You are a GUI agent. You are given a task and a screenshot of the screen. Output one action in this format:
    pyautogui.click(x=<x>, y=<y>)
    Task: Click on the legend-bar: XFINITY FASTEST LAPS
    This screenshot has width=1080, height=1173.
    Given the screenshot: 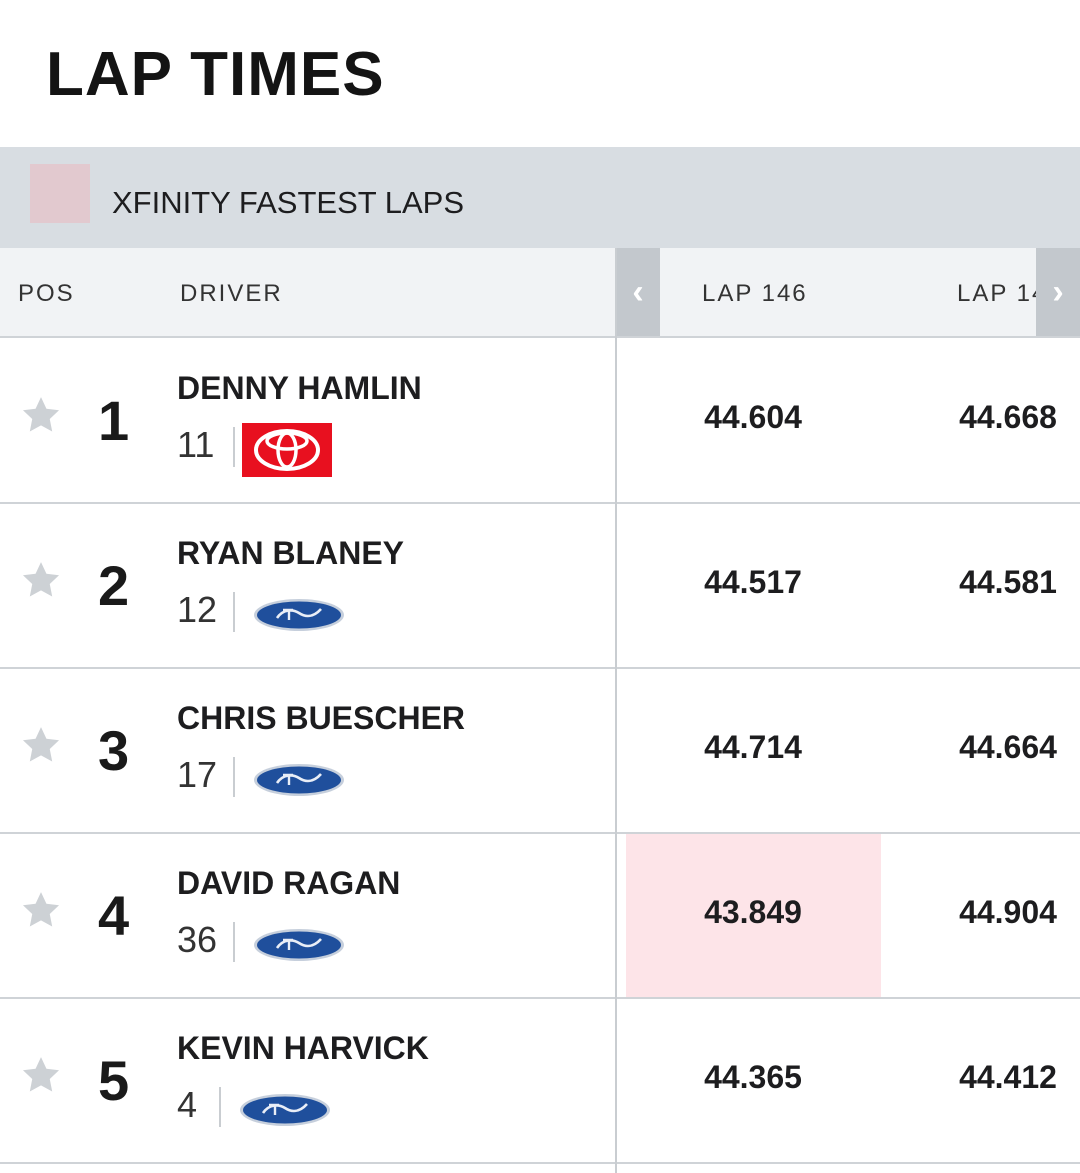 What is the action you would take?
    pyautogui.click(x=540, y=197)
    